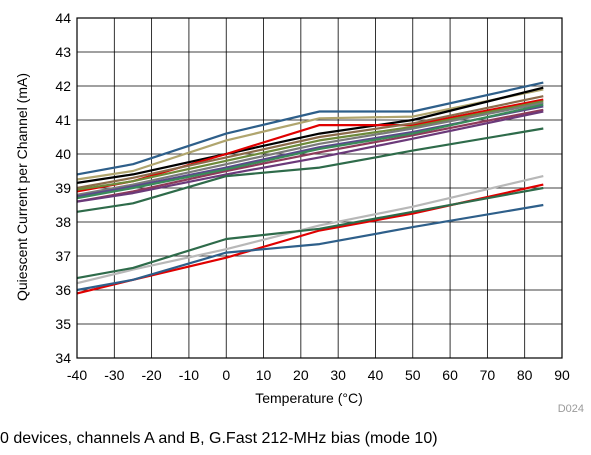 The width and height of the screenshot is (591, 455). I want to click on y-tick-labels: 34 35 36 37 38 39 40 41 42 43 44, so click(63, 188).